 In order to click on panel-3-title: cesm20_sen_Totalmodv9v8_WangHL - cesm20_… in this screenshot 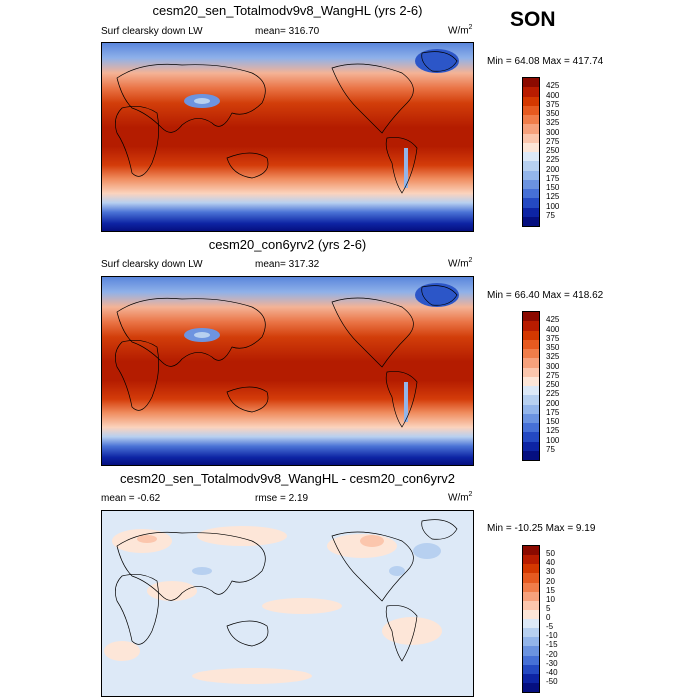, I will do `click(287, 478)`.